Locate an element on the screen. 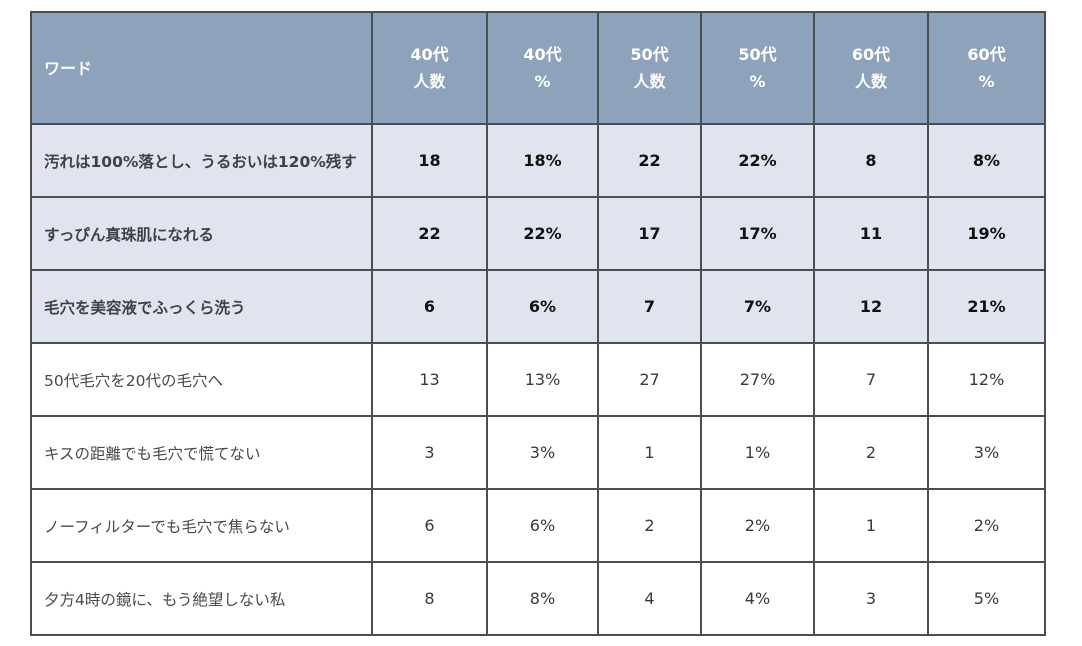 Image resolution: width=1082 pixels, height=646 pixels. count-60s-cell: 1 is located at coordinates (871, 525).